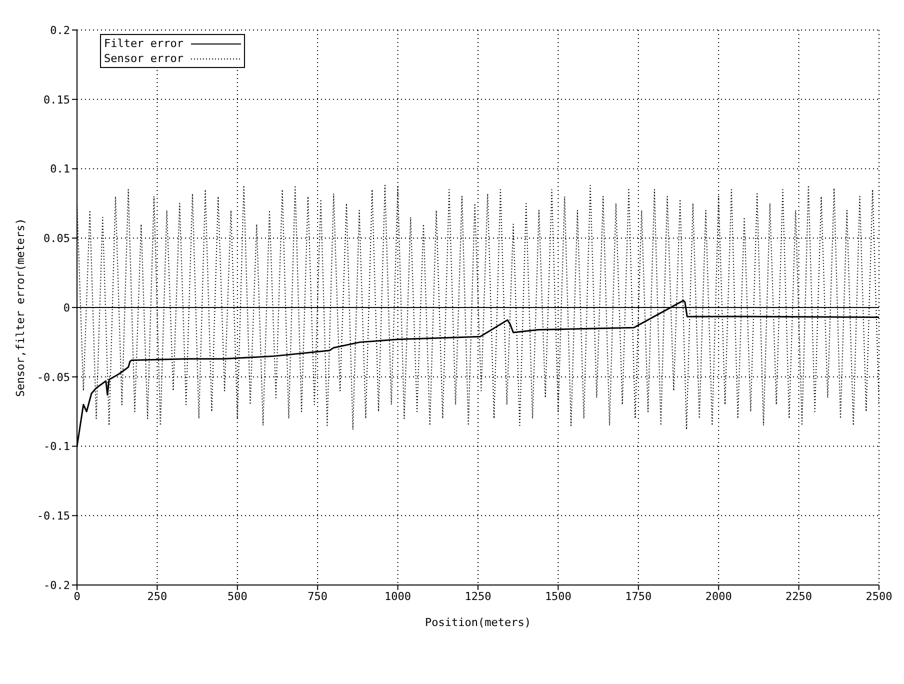 The image size is (904, 684). Describe the element at coordinates (20, 307) in the screenshot. I see `y-axis-title: Sensor,filter error(meters)` at that location.